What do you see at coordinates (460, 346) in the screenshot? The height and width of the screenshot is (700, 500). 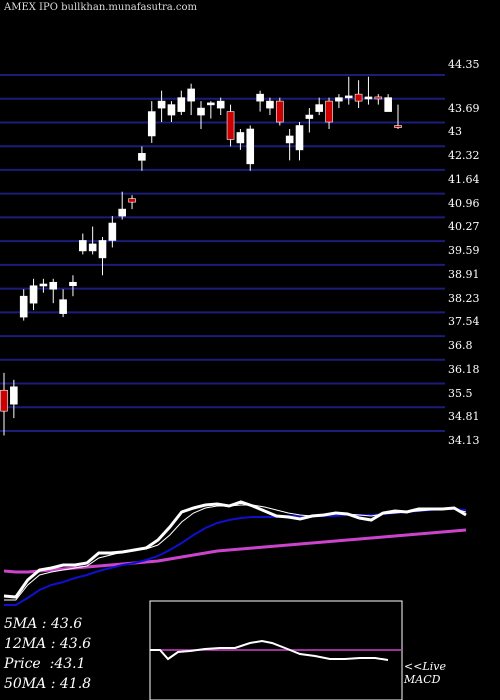 I see `y-tick-label: 36.8` at bounding box center [460, 346].